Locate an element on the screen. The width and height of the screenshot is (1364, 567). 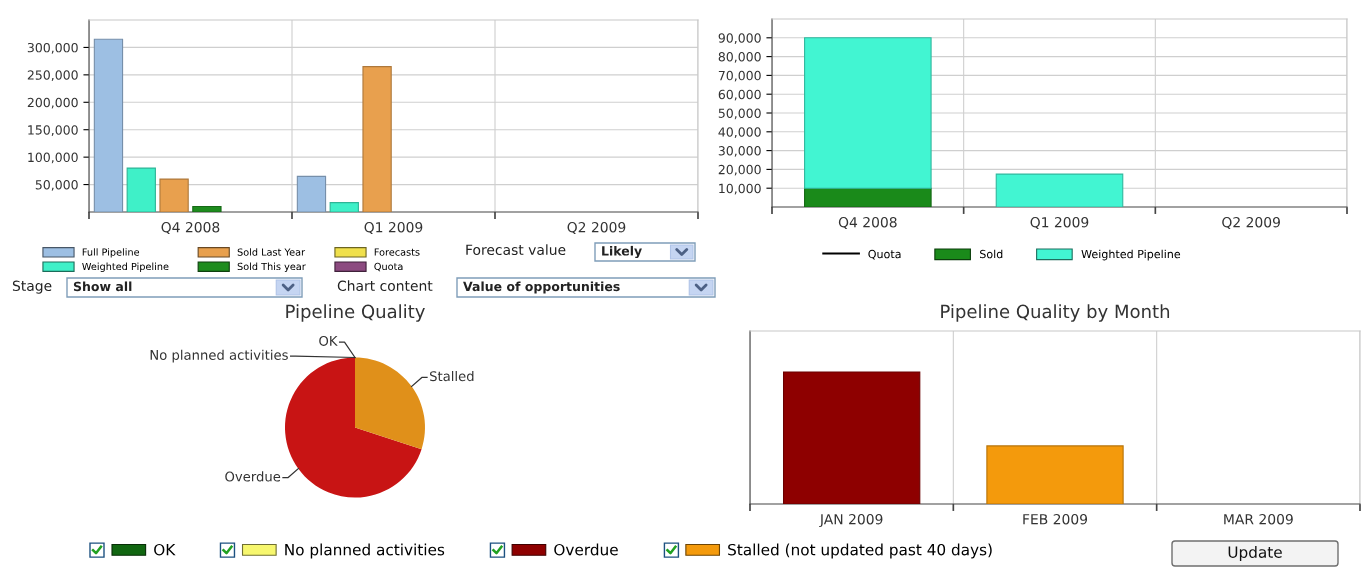
y-tick-label: 90,000 is located at coordinates (739, 38).